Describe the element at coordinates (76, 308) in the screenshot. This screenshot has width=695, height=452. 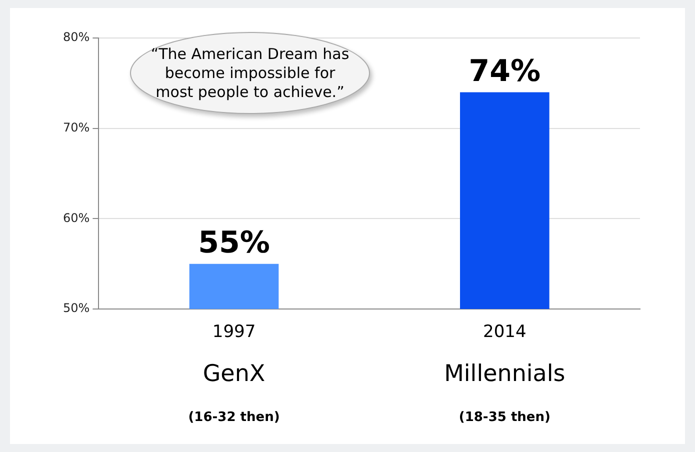
I see `y-tick-label: 50%` at that location.